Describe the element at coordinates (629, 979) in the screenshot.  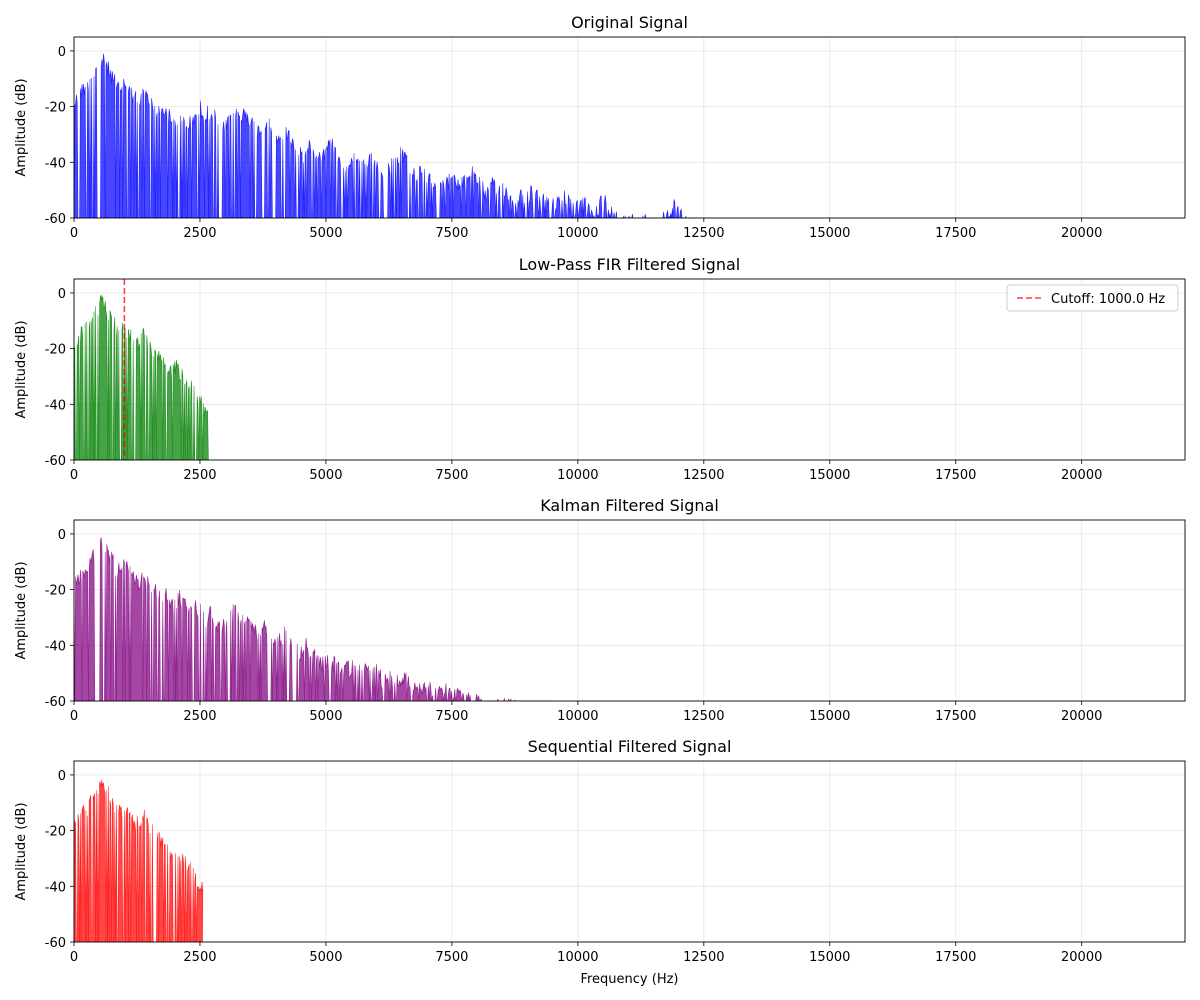
I see `x-axis-label: Frequency (Hz)` at that location.